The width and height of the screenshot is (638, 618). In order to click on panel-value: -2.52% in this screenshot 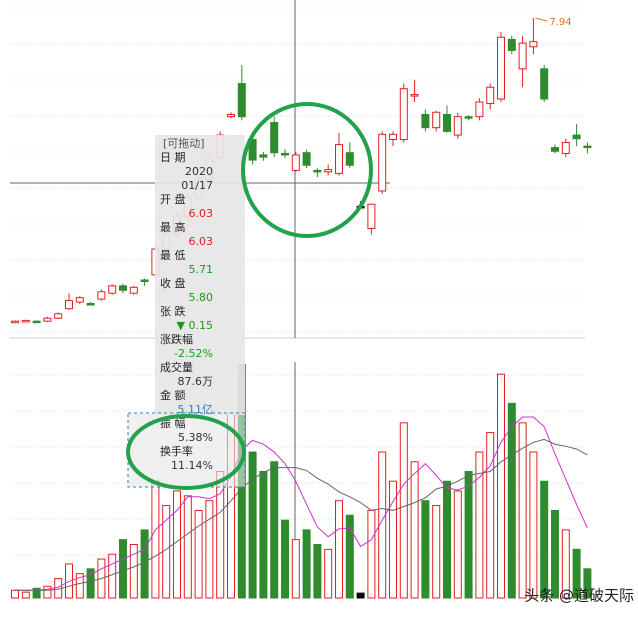, I will do `click(193, 353)`.